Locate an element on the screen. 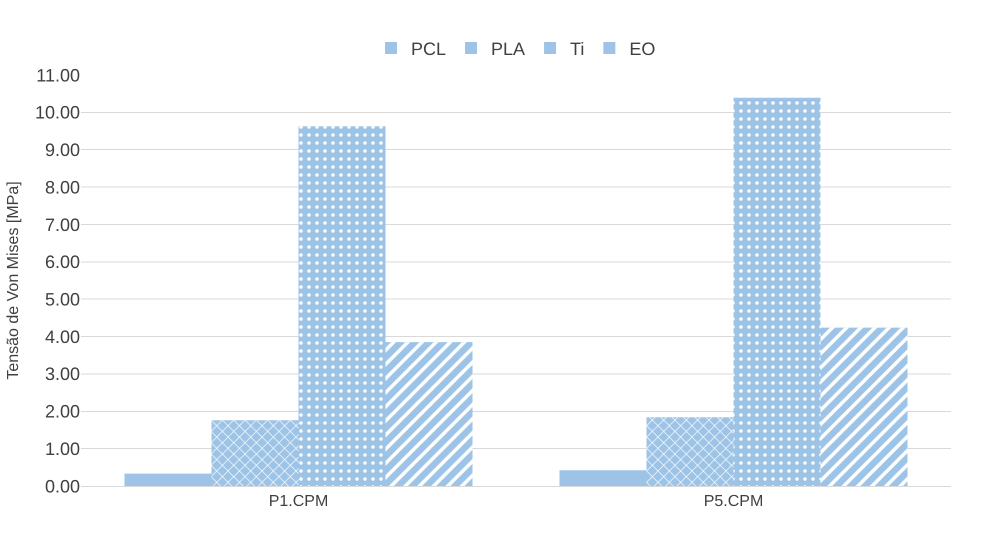  legend-label: PLA is located at coordinates (508, 49).